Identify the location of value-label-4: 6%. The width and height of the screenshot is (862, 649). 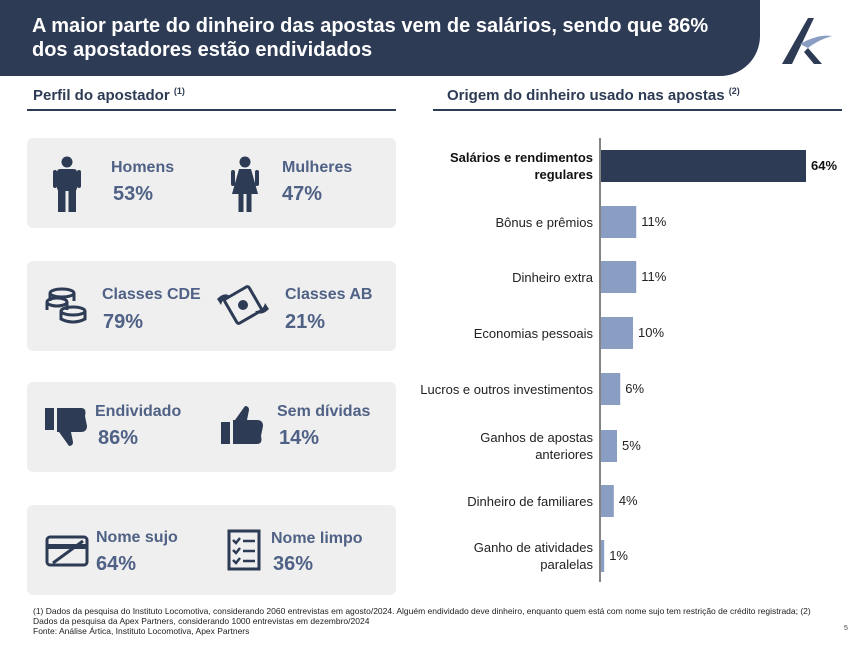
(635, 388).